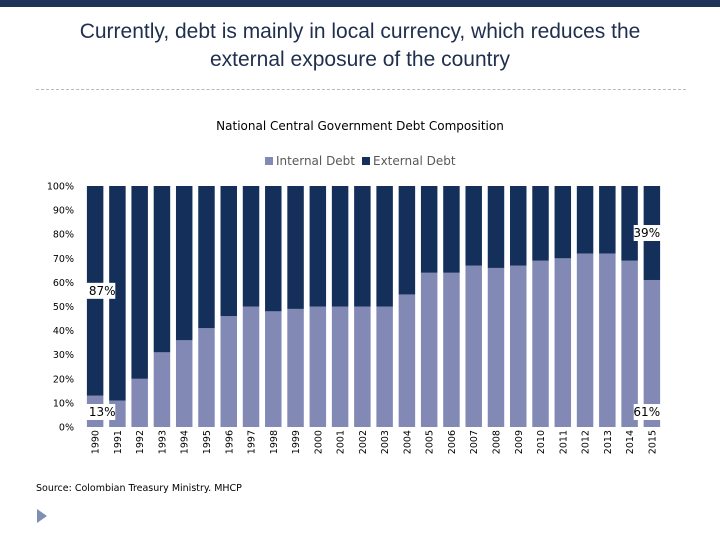 This screenshot has height=540, width=720. I want to click on legend-internal-label: Internal Debt, so click(315, 161).